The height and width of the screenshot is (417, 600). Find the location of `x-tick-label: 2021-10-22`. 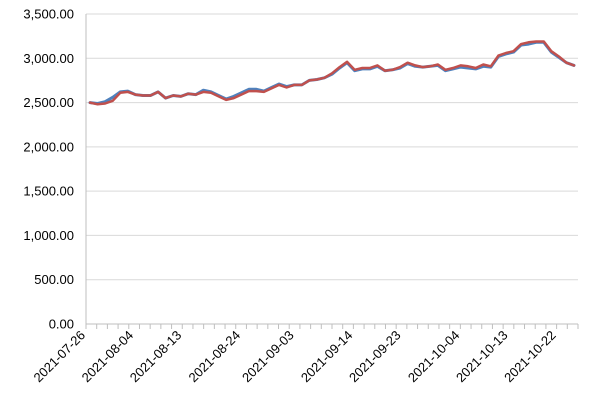

x-tick-label: 2021-10-22 is located at coordinates (530, 357).